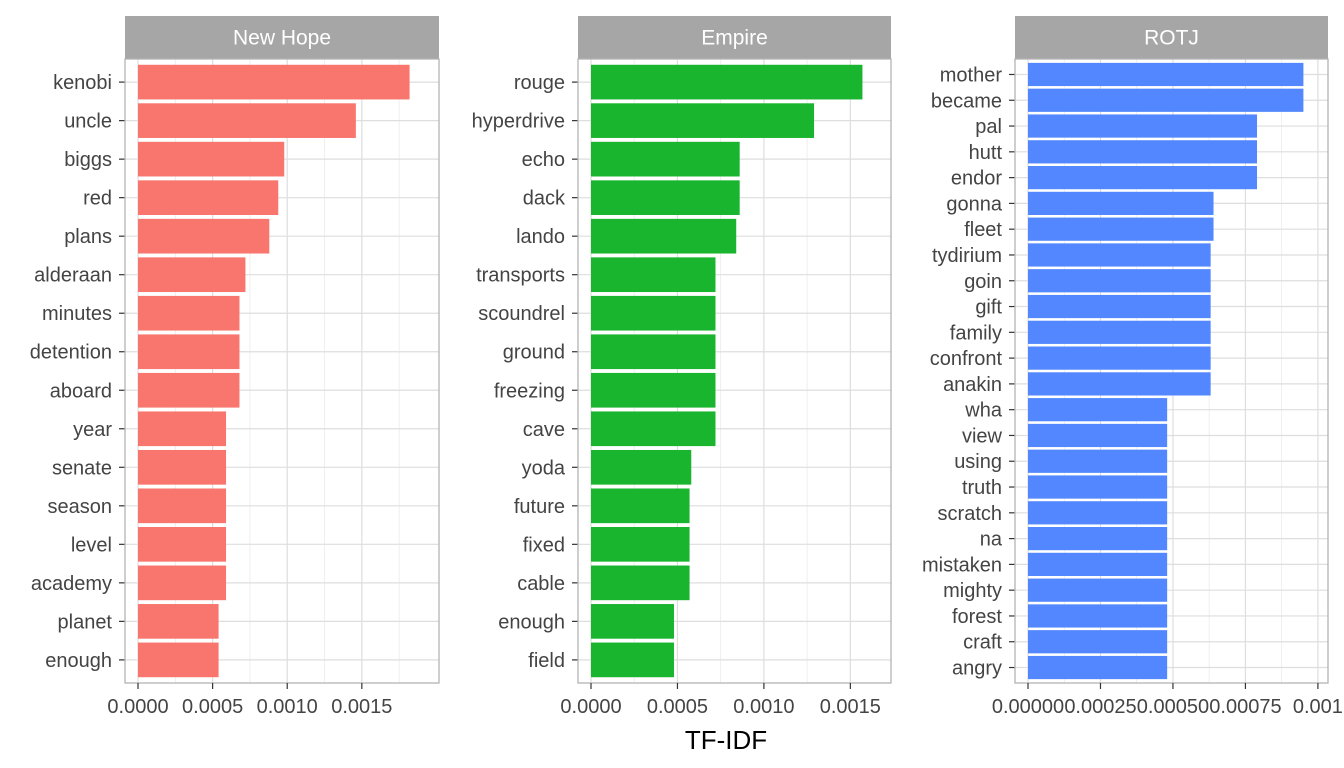 This screenshot has width=1344, height=768. What do you see at coordinates (82, 468) in the screenshot?
I see `y-tick-label: senate` at bounding box center [82, 468].